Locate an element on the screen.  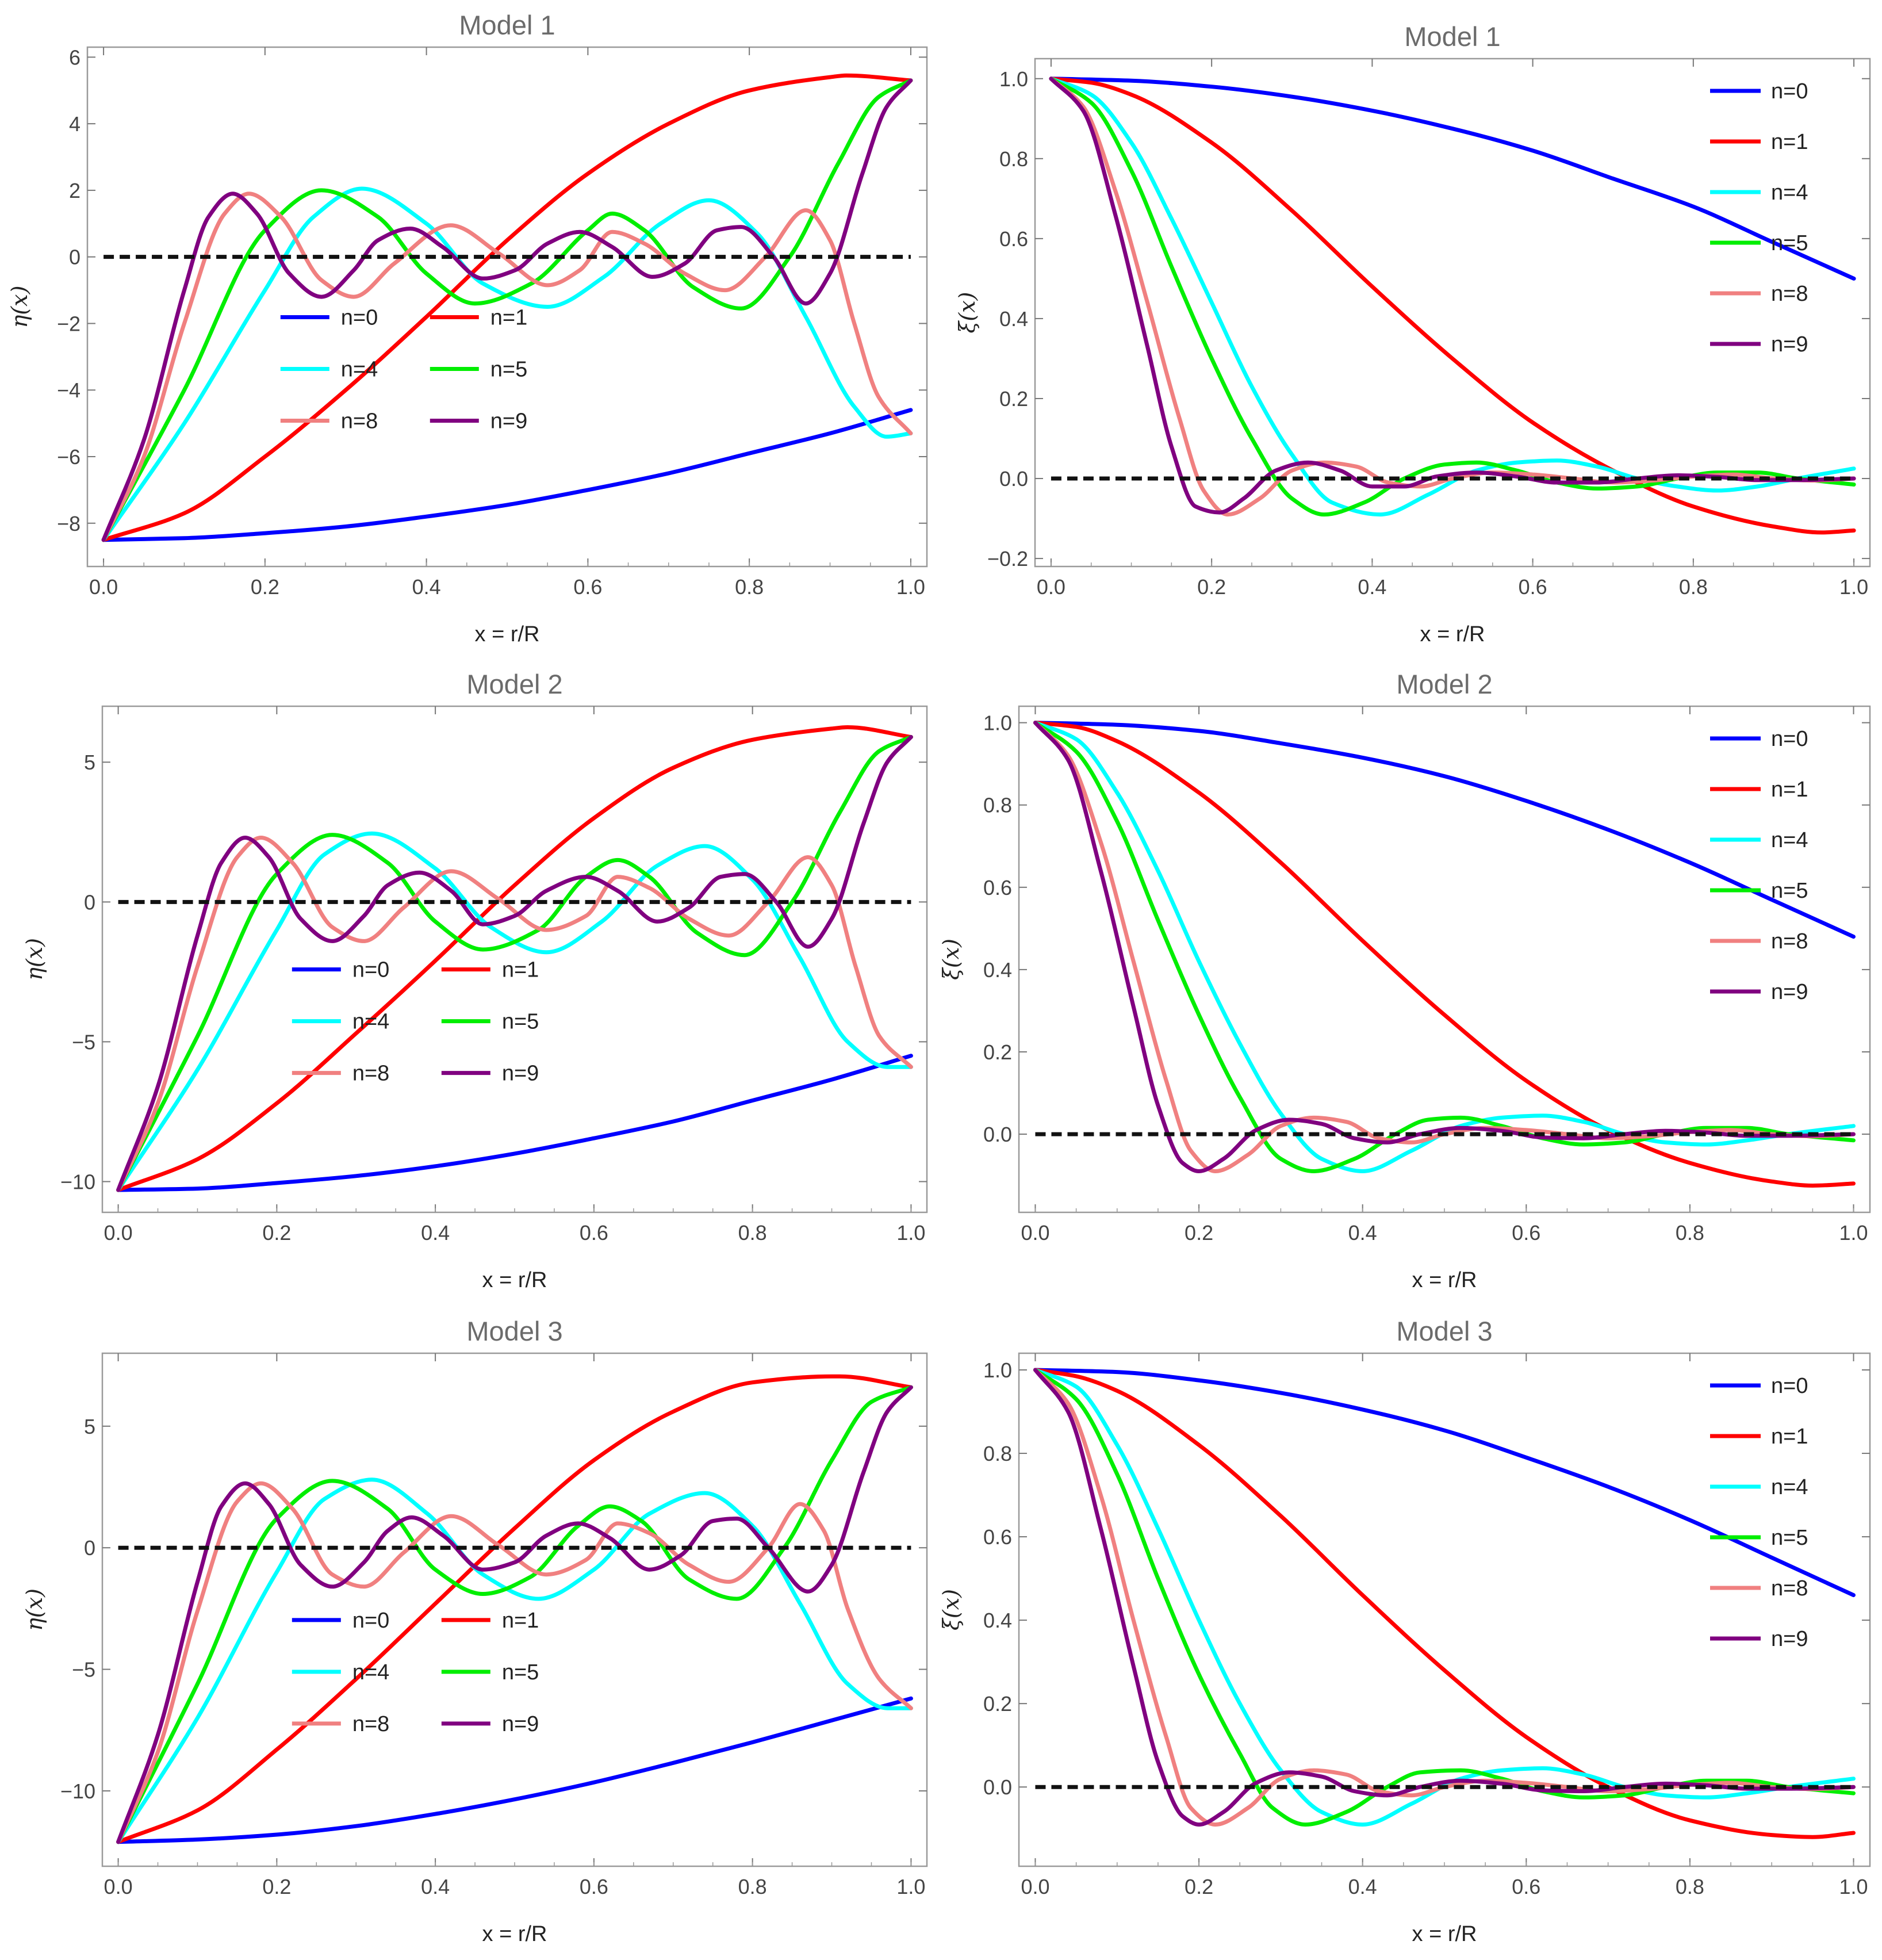
y-tick-label: −4 is located at coordinates (69, 390).